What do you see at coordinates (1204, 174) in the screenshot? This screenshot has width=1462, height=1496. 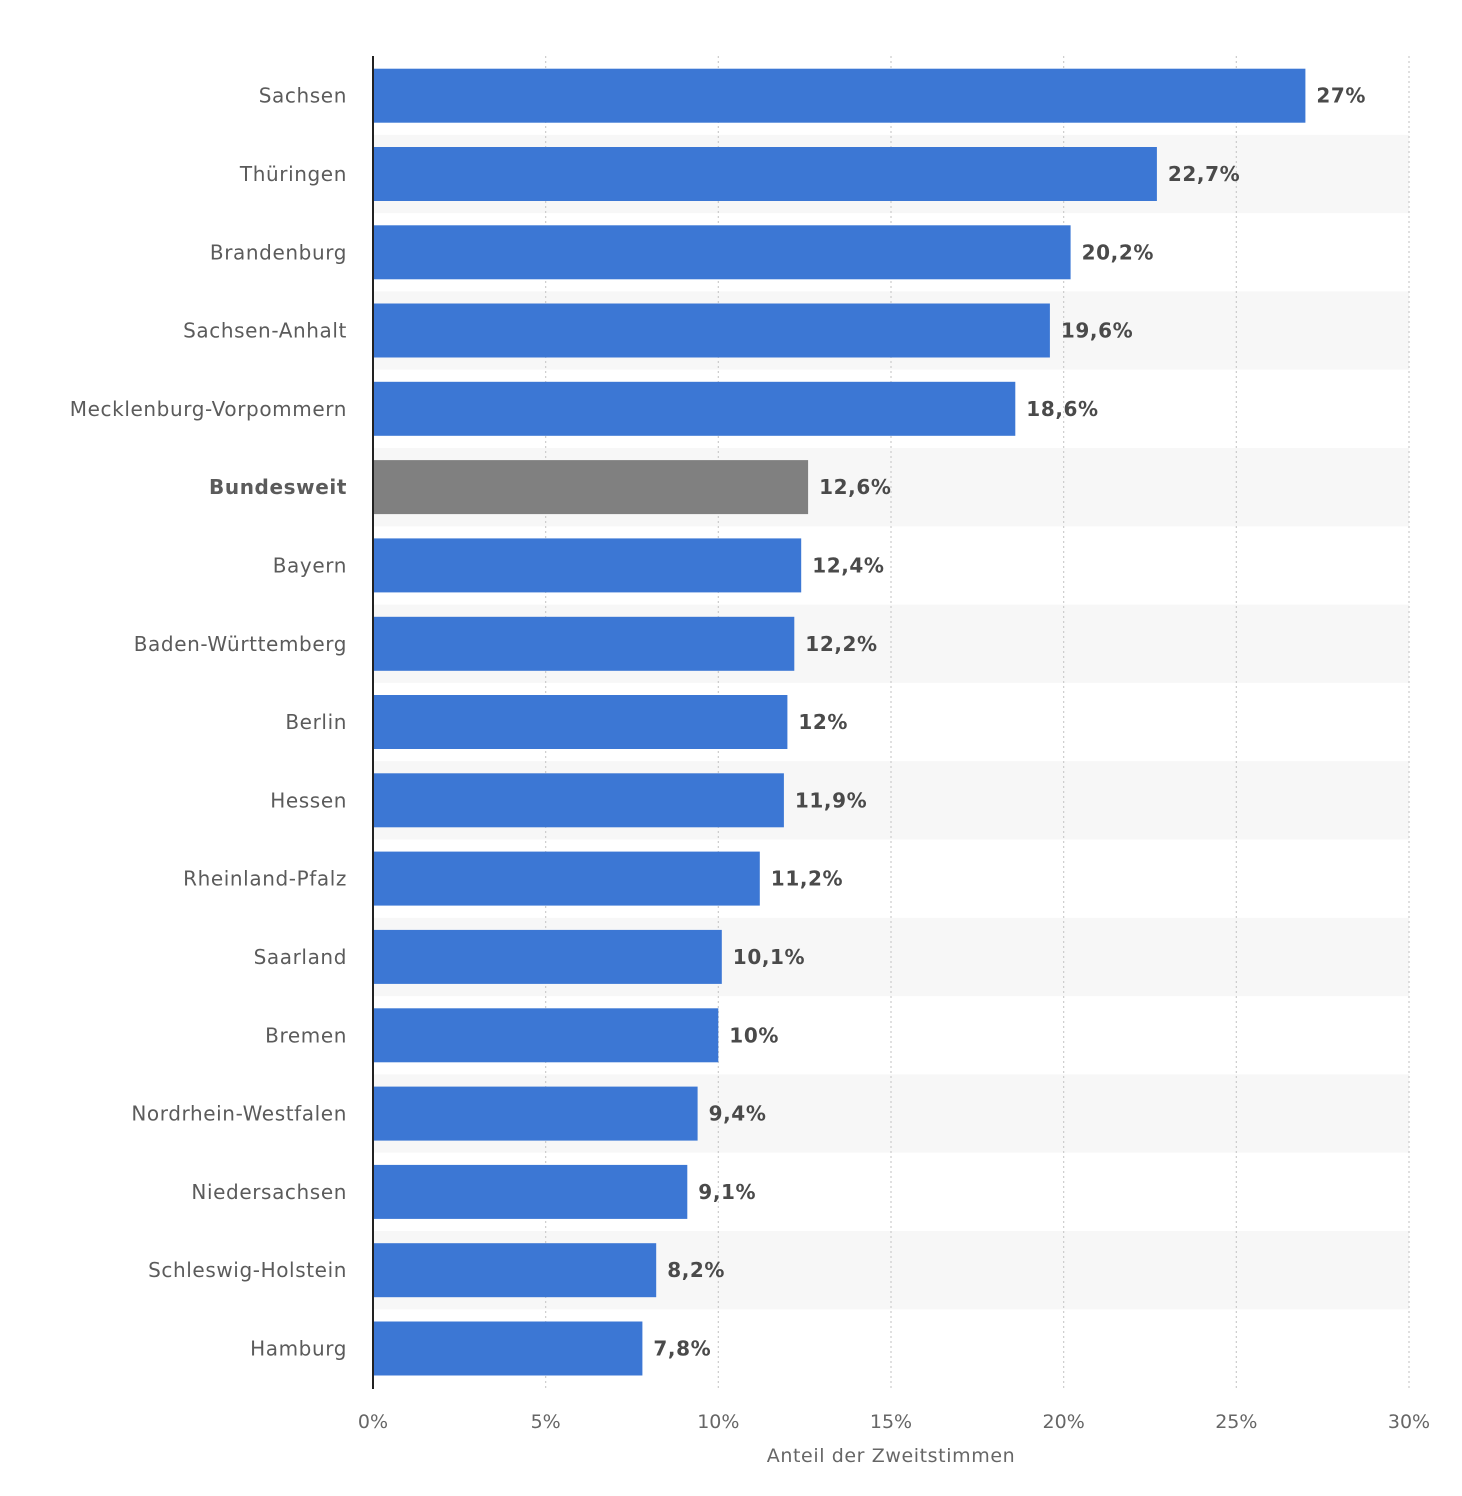 I see `value-label: 22,7%` at bounding box center [1204, 174].